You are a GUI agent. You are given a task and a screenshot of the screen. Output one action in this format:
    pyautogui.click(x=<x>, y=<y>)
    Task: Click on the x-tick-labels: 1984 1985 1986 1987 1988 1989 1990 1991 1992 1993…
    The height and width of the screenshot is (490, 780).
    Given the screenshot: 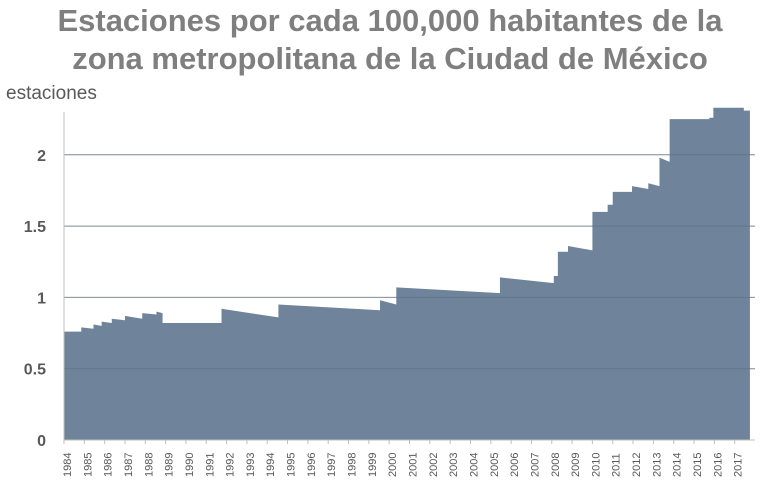 What is the action you would take?
    pyautogui.click(x=403, y=465)
    